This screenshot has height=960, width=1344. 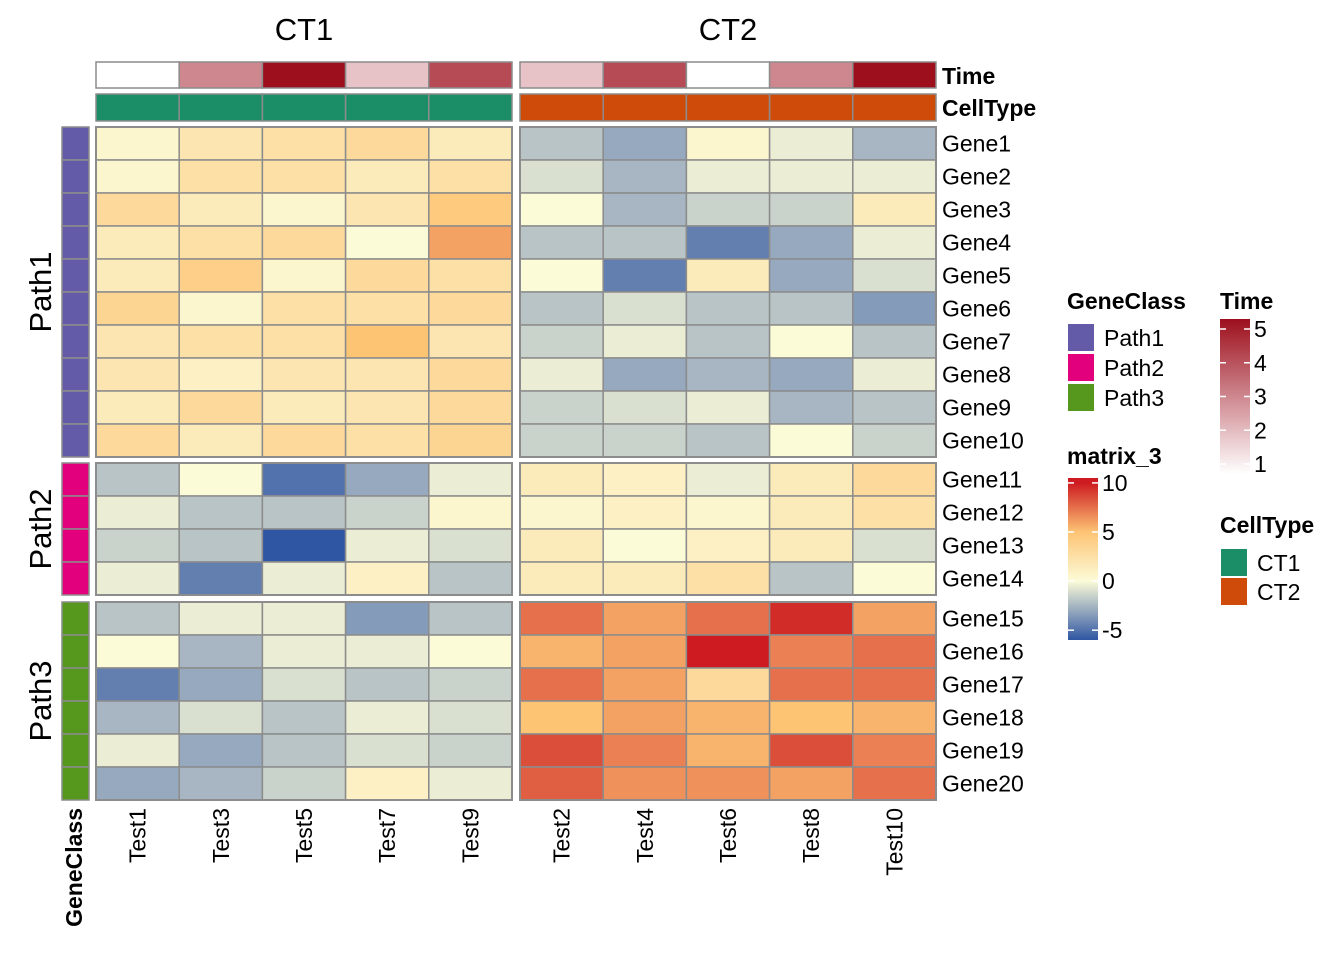 I want to click on time-annotation-cell, so click(x=221, y=75).